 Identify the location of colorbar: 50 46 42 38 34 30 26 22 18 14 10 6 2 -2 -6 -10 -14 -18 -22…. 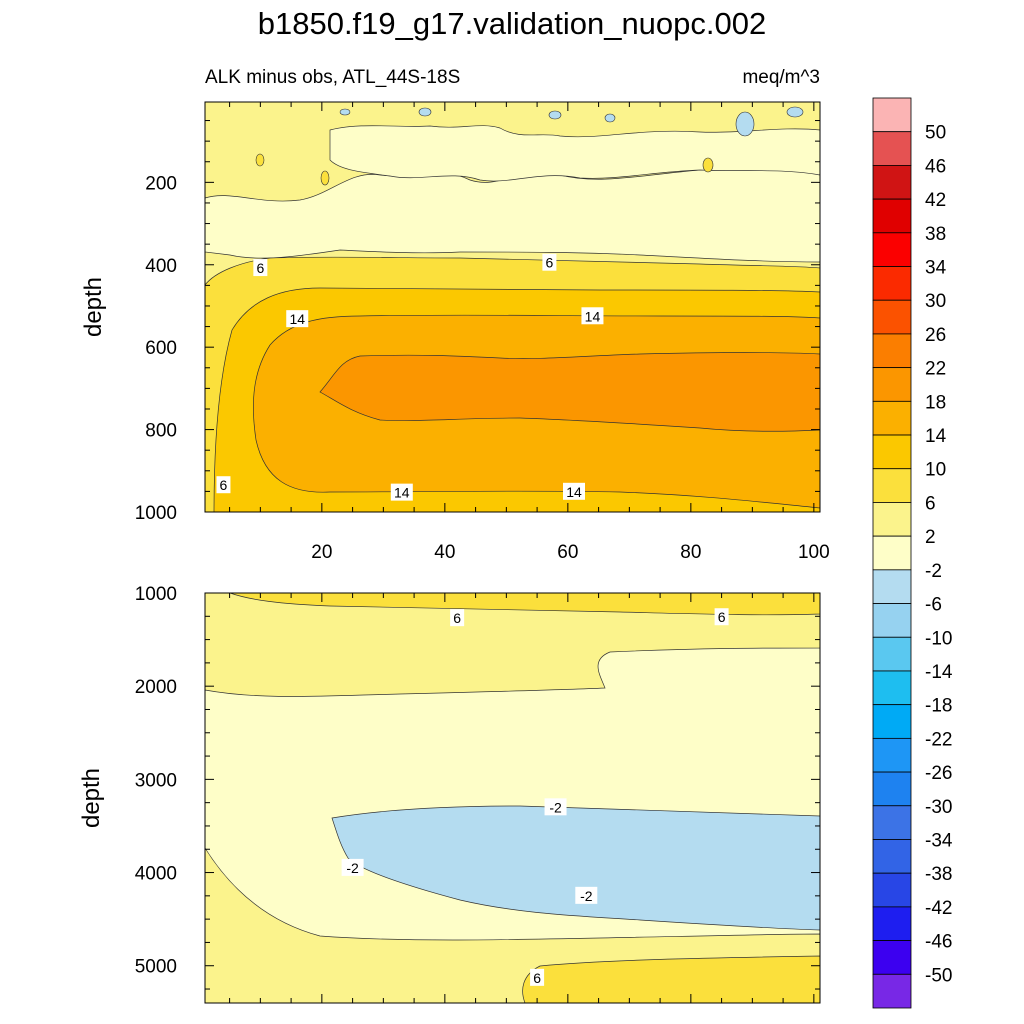
(912, 553).